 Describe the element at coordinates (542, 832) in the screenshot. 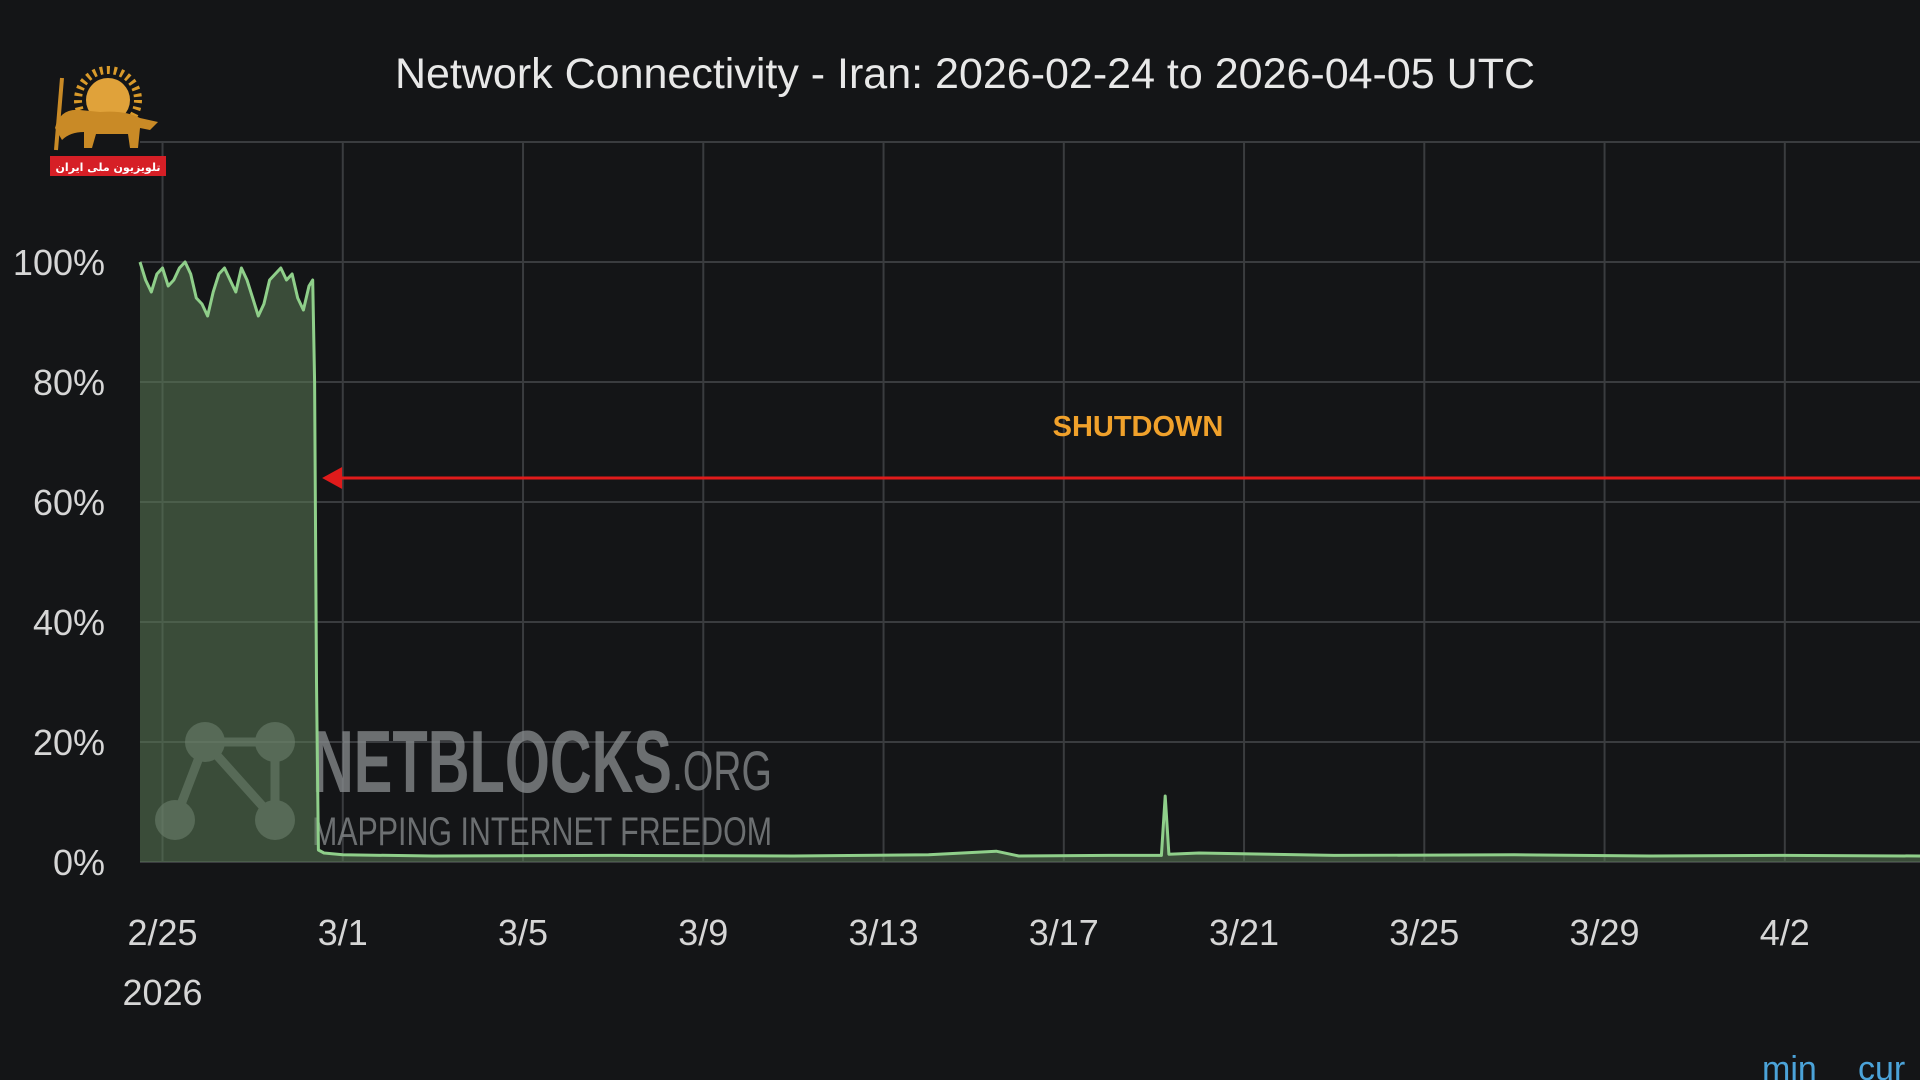

I see `watermark-tagline: MAPPING INTERNET FREEDOM` at that location.